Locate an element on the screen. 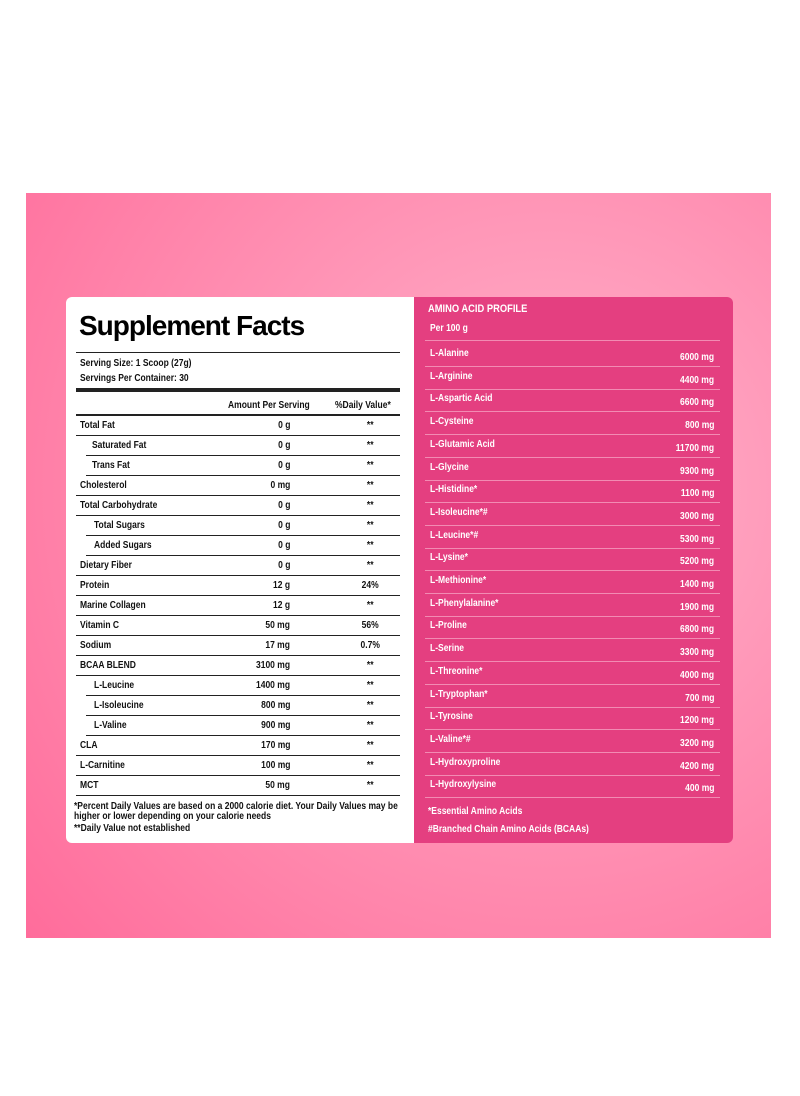 The image size is (800, 1096). nutrient-amount: 50 mg is located at coordinates (277, 625).